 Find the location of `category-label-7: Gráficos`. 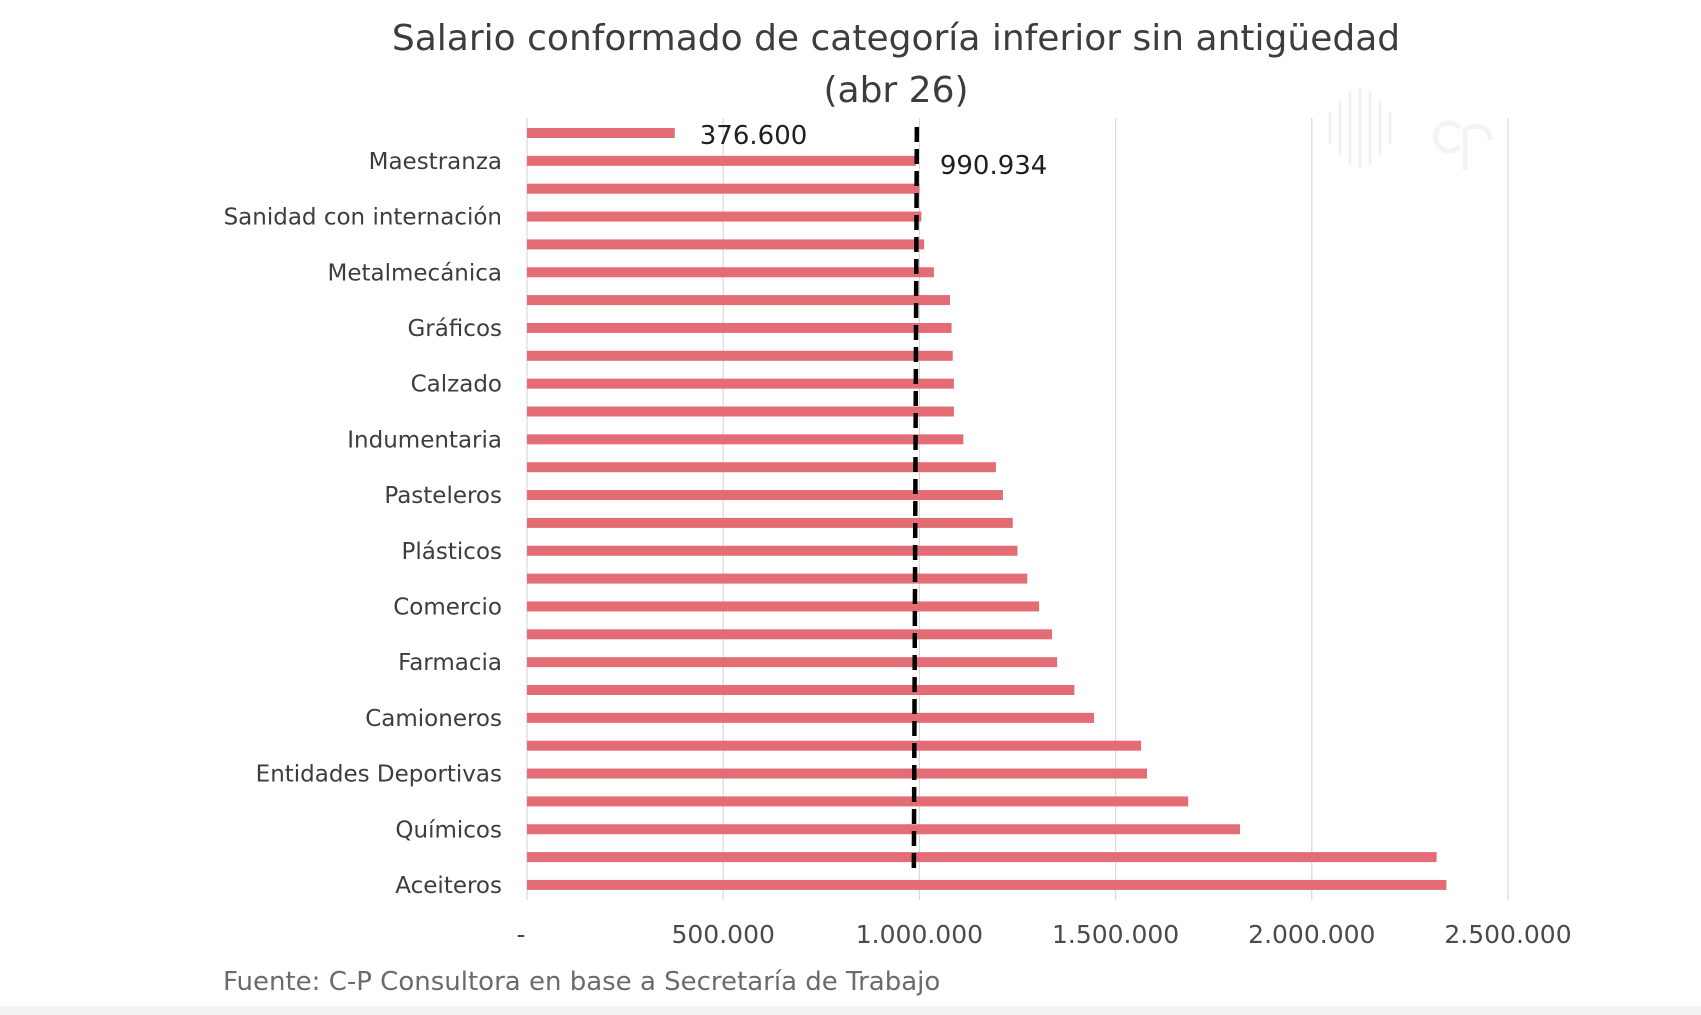

category-label-7: Gráficos is located at coordinates (454, 329).